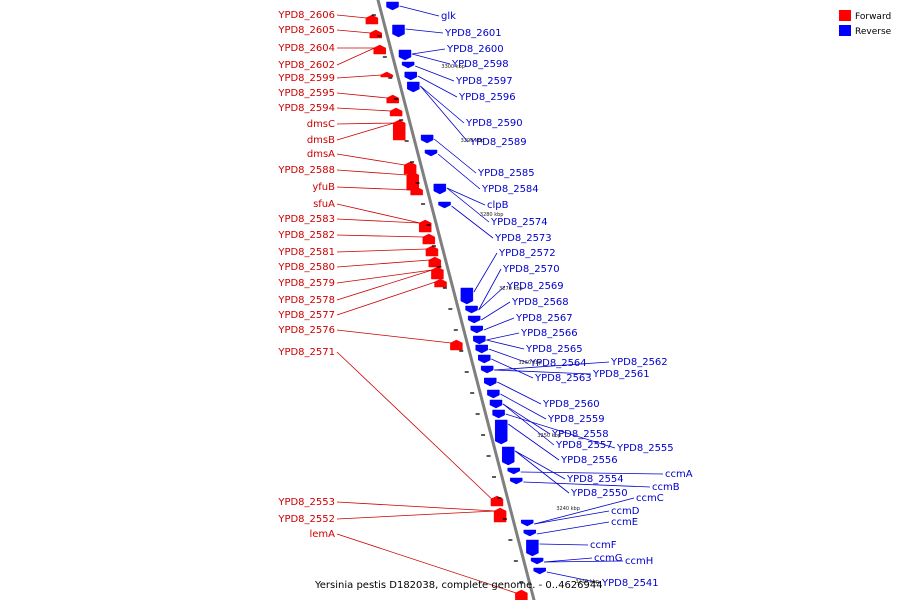  I want to click on reverse-gene-label: YPD8_2601, so click(473, 33).